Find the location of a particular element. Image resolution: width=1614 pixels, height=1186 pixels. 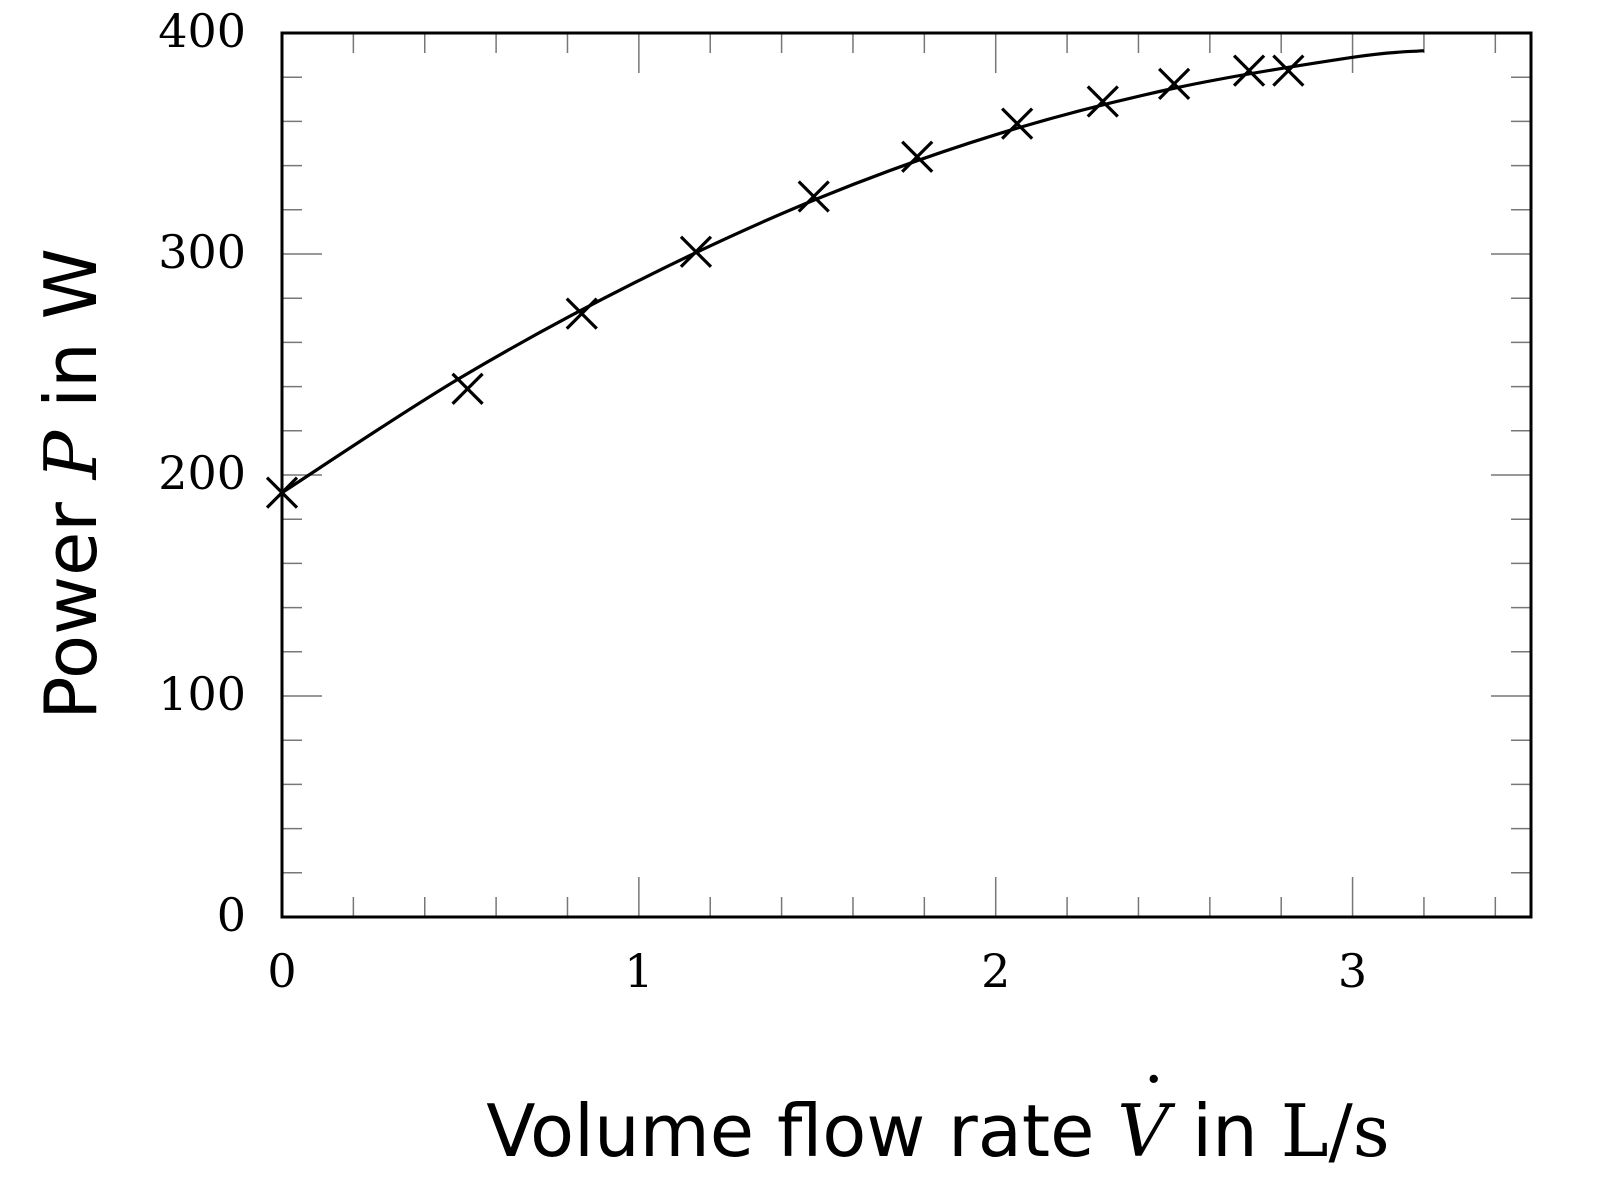

x-axis-symbol: V is located at coordinates (1146, 1131).